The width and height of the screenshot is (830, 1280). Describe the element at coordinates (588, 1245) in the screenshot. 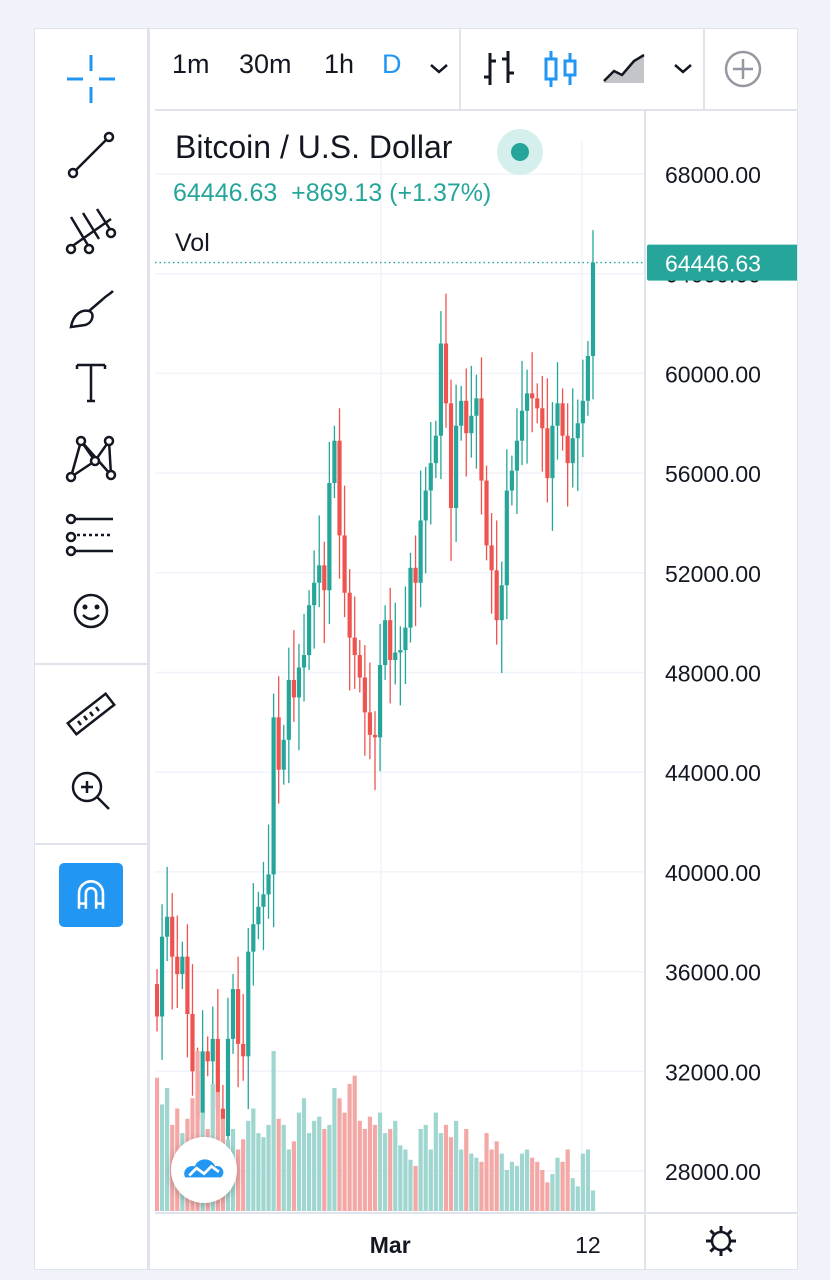

I see `time-tick-label: 12` at that location.